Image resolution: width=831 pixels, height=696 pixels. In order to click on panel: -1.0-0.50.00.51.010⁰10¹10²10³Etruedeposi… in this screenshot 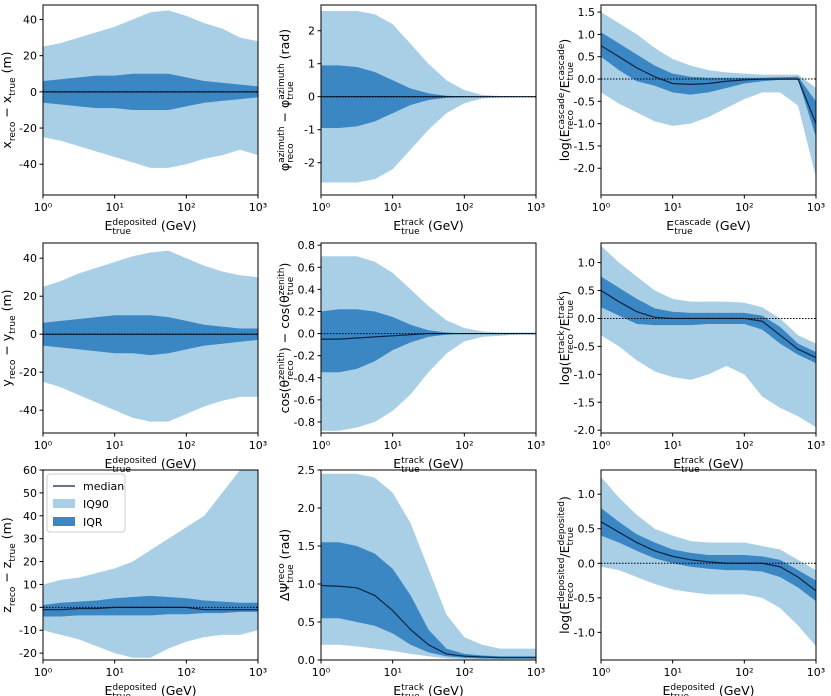, I will do `click(691, 582)`.